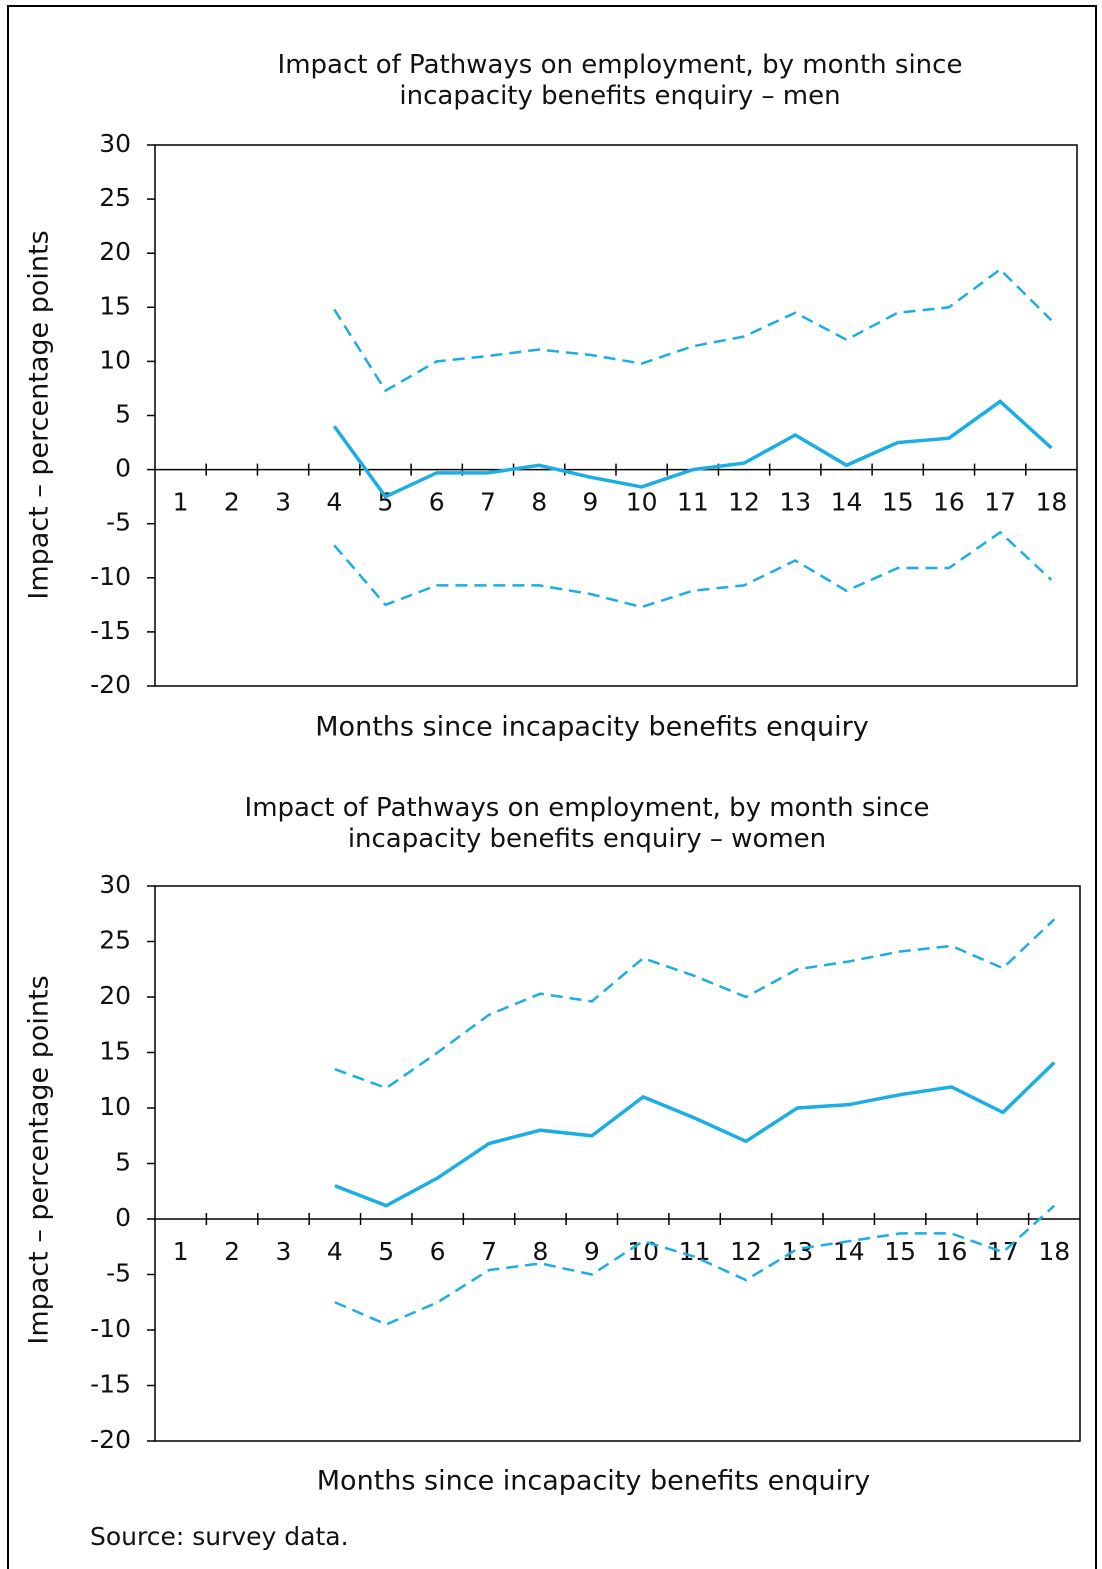  I want to click on source-note: Source: survey data., so click(219, 1536).